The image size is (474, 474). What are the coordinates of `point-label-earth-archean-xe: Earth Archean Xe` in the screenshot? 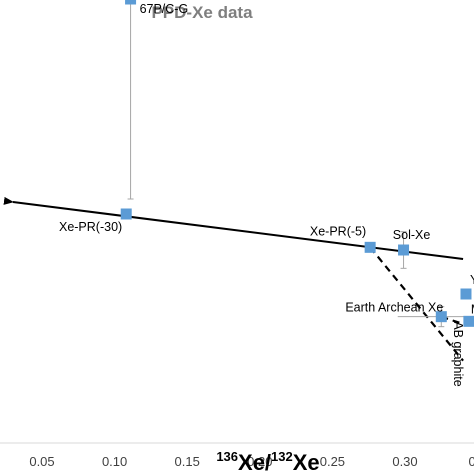 It's located at (394, 308).